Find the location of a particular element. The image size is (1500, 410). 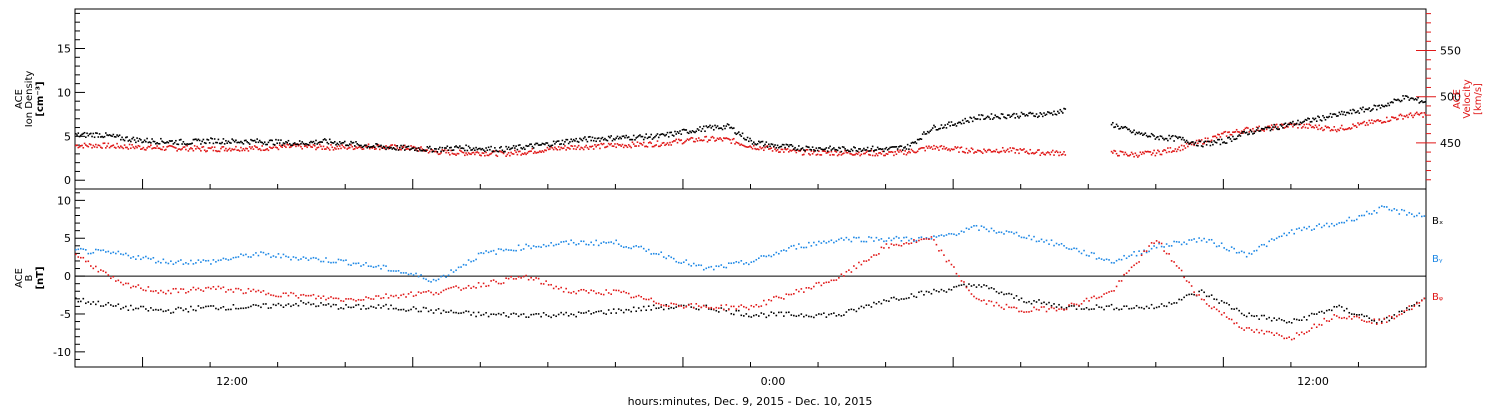

top-right-ylabel: ACE Velocity [km/s] is located at coordinates (1468, 98).